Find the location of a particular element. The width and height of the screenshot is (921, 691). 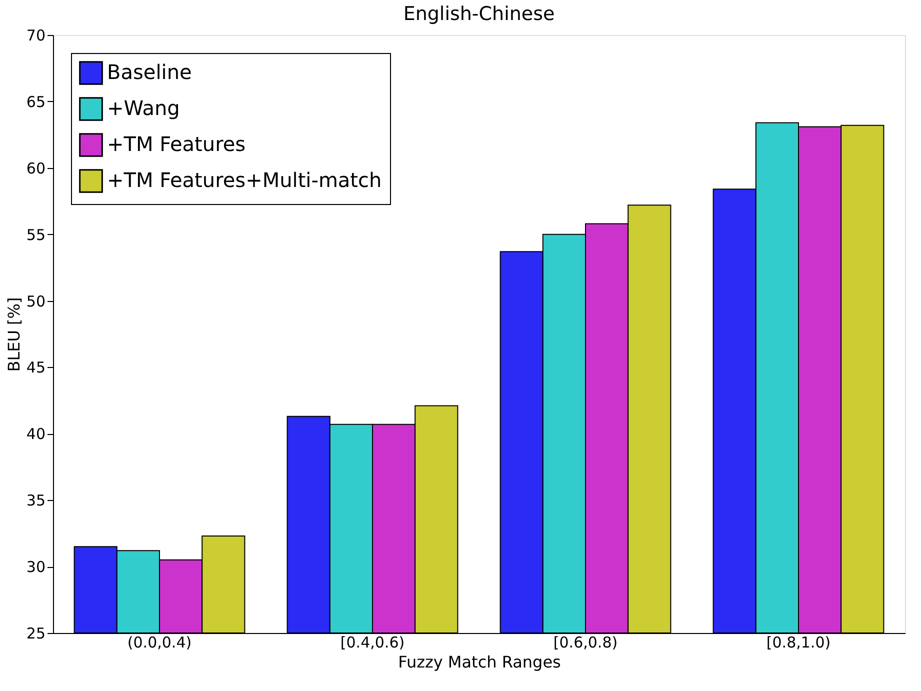

y-tick-label: 25 is located at coordinates (36, 633).